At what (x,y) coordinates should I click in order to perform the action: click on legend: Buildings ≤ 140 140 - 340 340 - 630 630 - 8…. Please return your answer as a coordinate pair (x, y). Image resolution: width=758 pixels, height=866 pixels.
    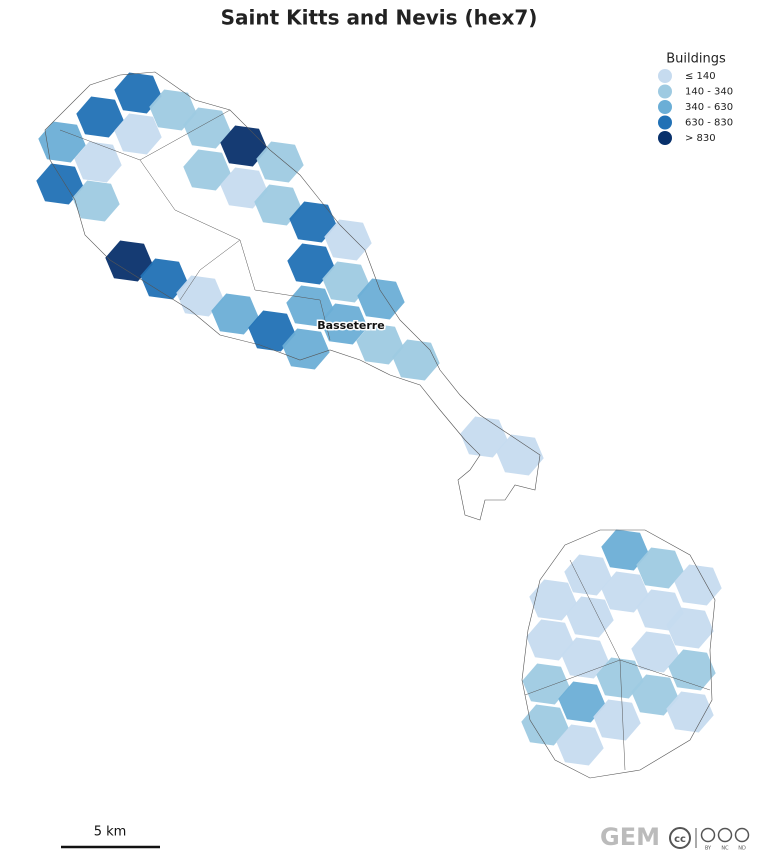
    Looking at the image, I should click on (695, 98).